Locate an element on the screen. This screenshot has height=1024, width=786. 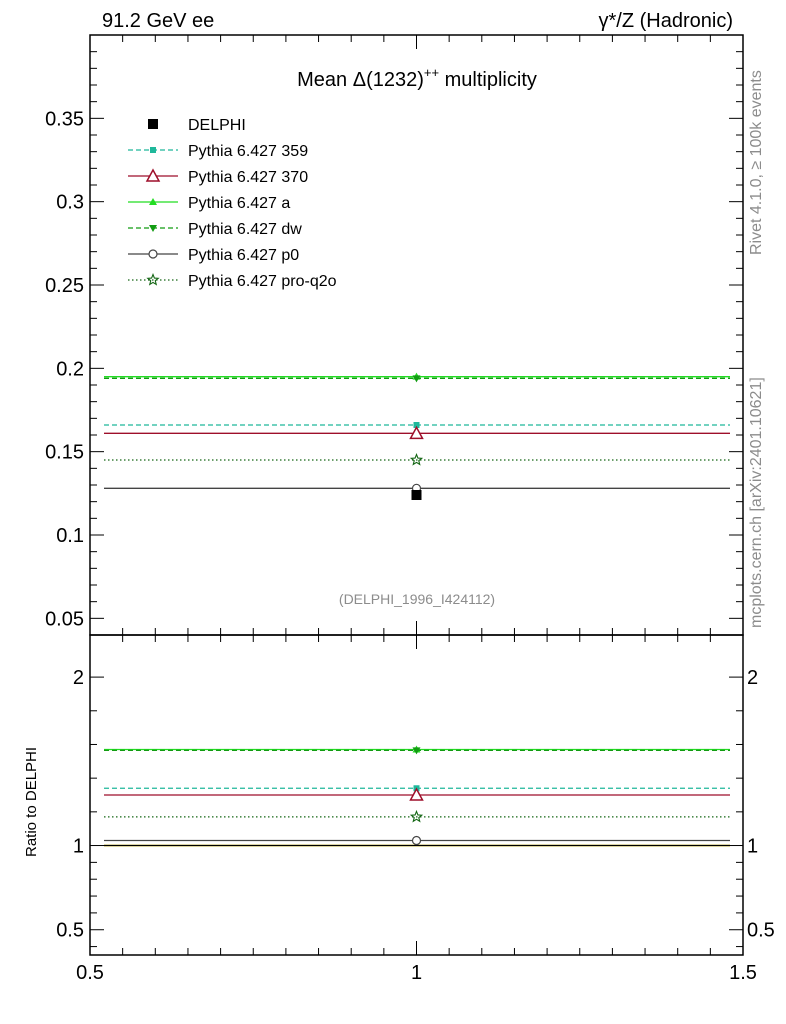
x-tick-label: 1.5 is located at coordinates (743, 973).